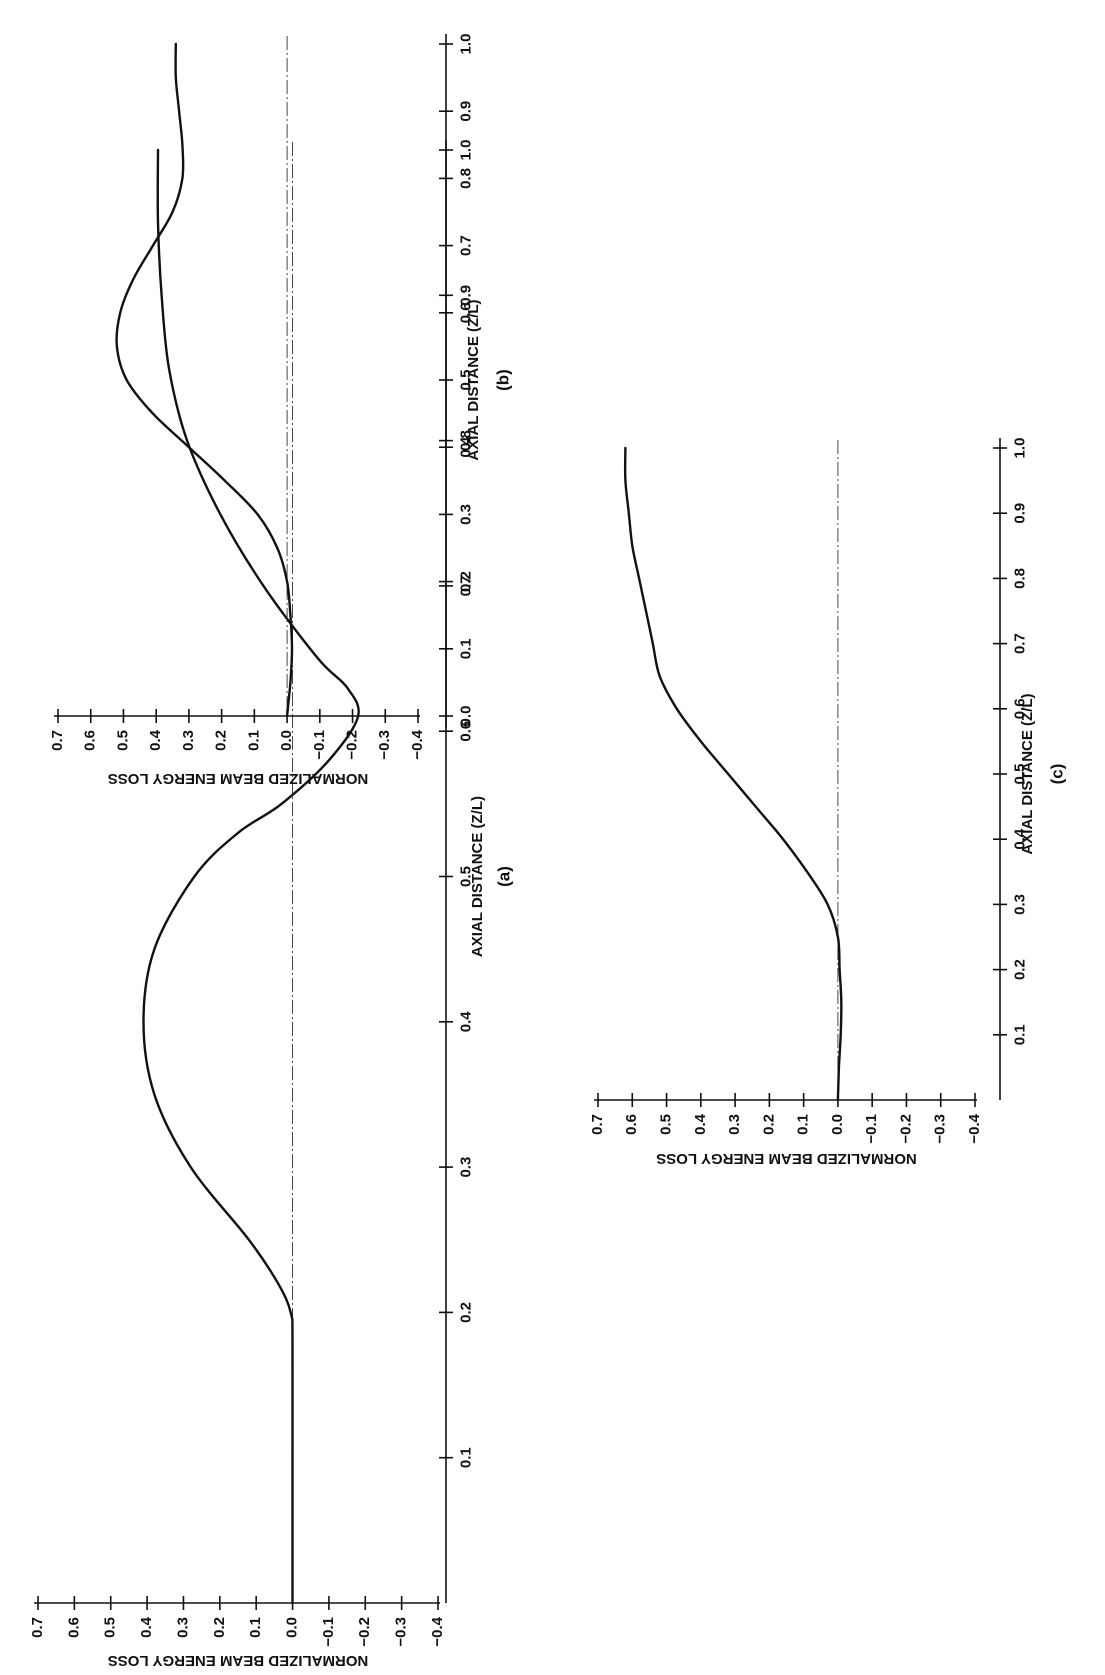  I want to click on panel-label: (a), so click(503, 876).